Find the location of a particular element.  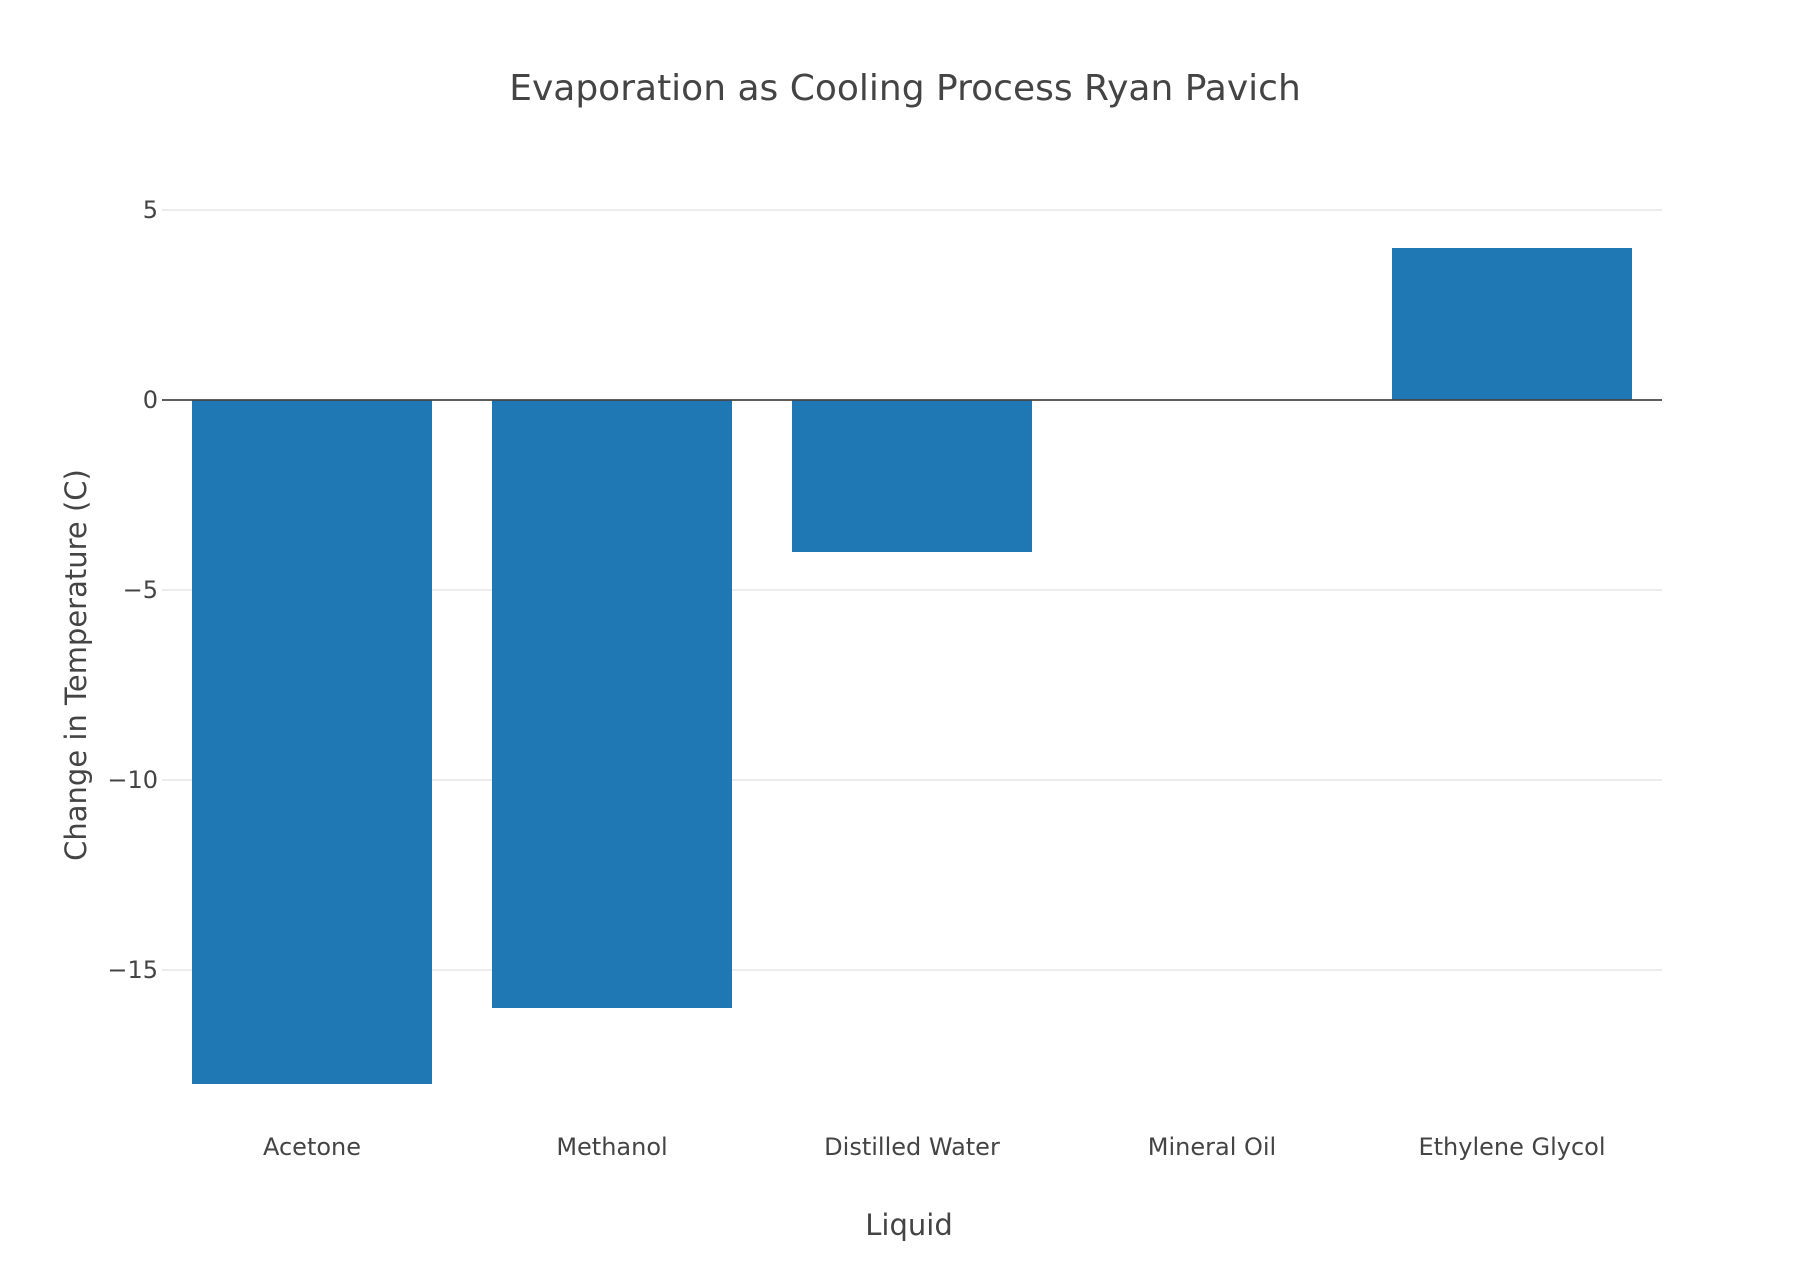

bar-distilled-water is located at coordinates (912, 476).